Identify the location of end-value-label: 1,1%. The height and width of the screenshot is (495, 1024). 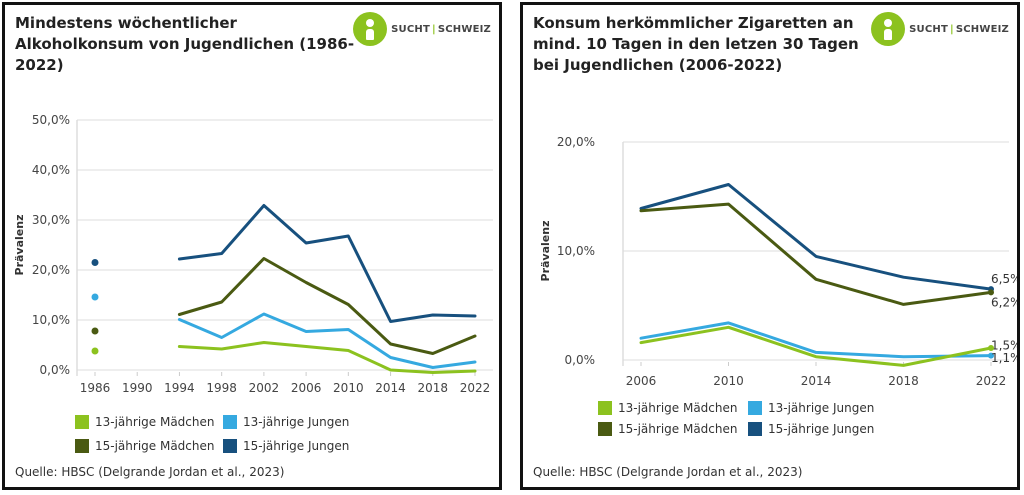
(1004, 358).